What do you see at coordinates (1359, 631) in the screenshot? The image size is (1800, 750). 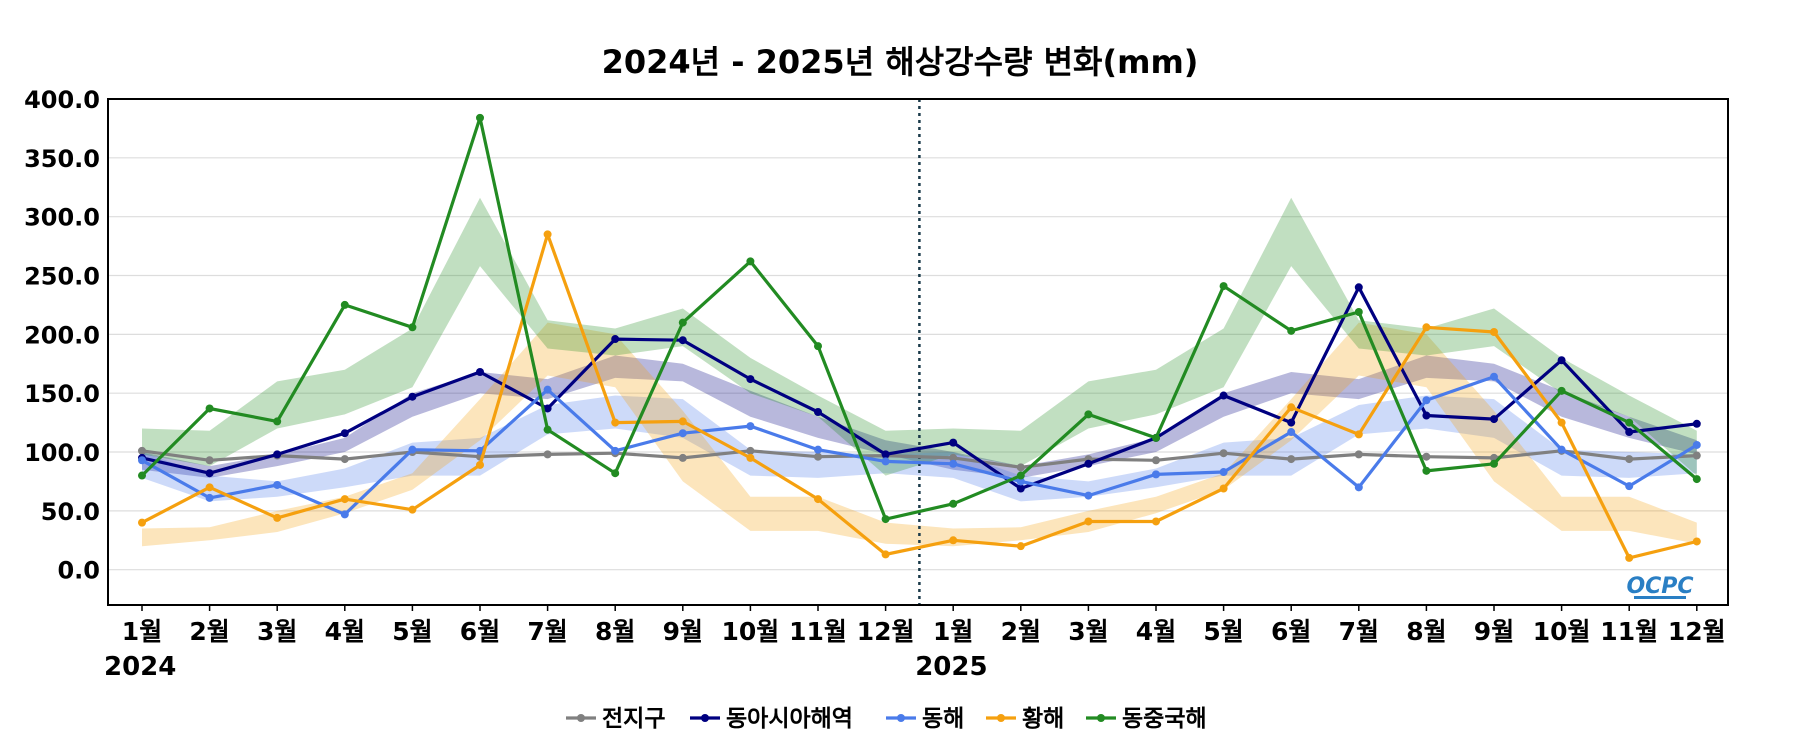 I see `x-tick-label: 7월` at bounding box center [1359, 631].